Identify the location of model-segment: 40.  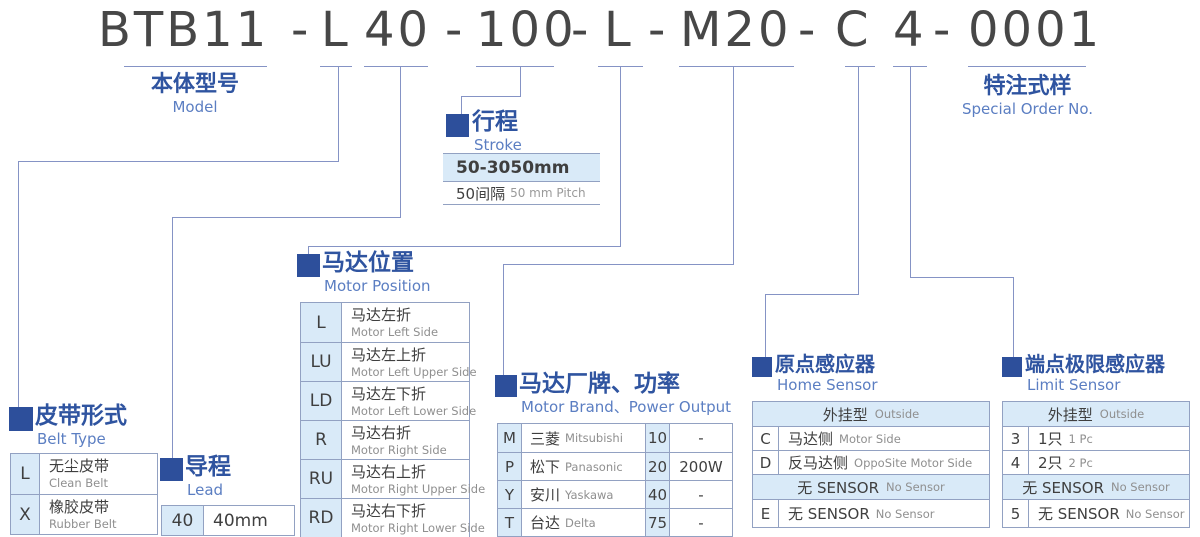
(398, 30).